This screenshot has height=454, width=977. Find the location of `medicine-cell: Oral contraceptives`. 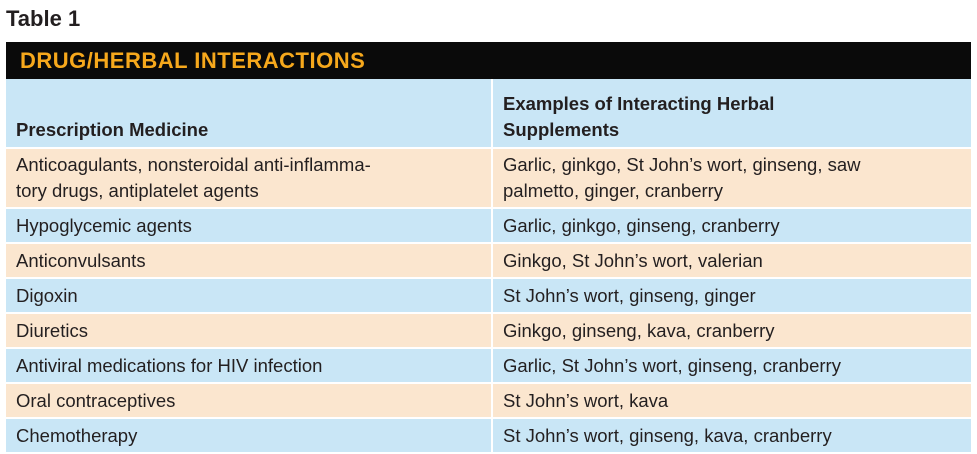

medicine-cell: Oral contraceptives is located at coordinates (249, 401).